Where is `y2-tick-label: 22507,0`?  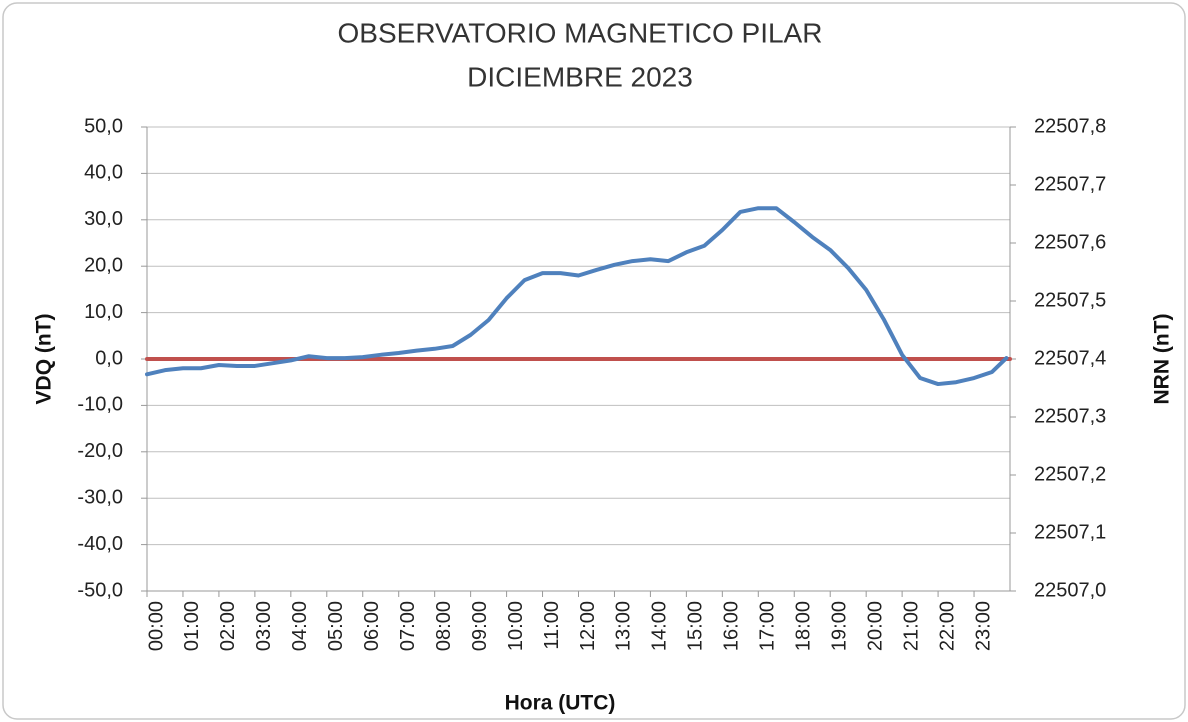
y2-tick-label: 22507,0 is located at coordinates (1070, 590).